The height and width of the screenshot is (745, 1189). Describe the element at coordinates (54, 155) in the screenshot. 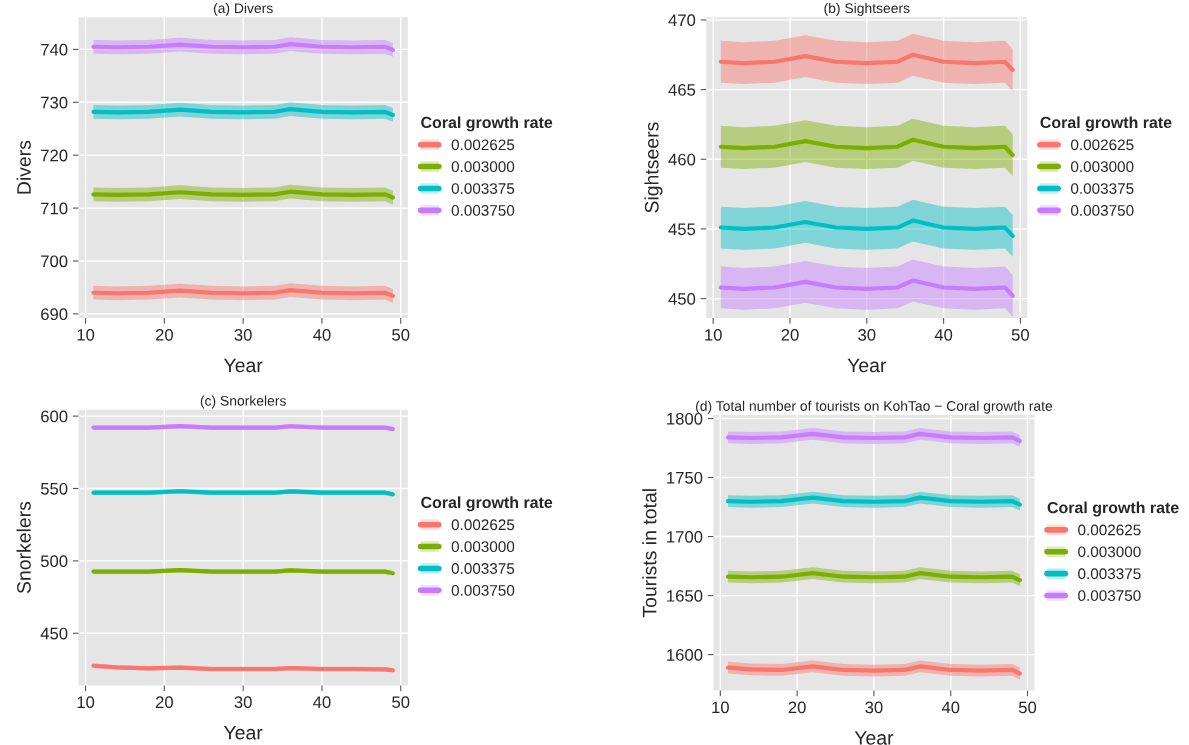

I see `y-tick-label: 720` at that location.